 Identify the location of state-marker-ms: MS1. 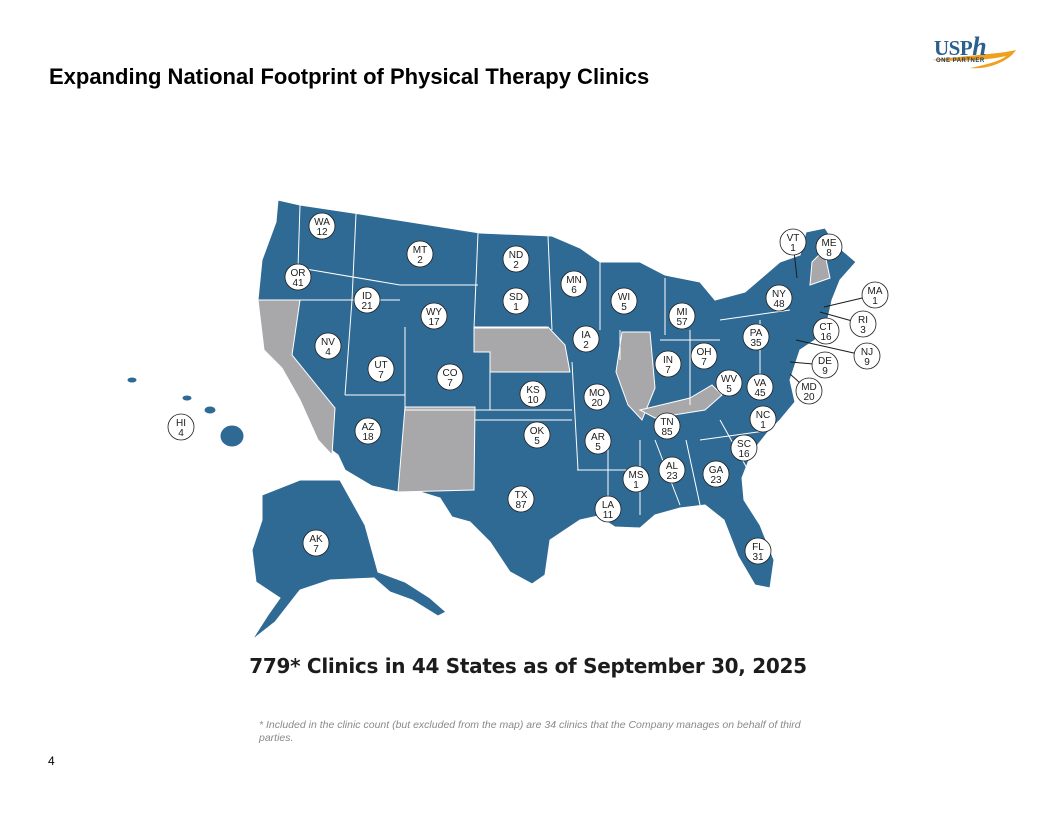
(636, 479).